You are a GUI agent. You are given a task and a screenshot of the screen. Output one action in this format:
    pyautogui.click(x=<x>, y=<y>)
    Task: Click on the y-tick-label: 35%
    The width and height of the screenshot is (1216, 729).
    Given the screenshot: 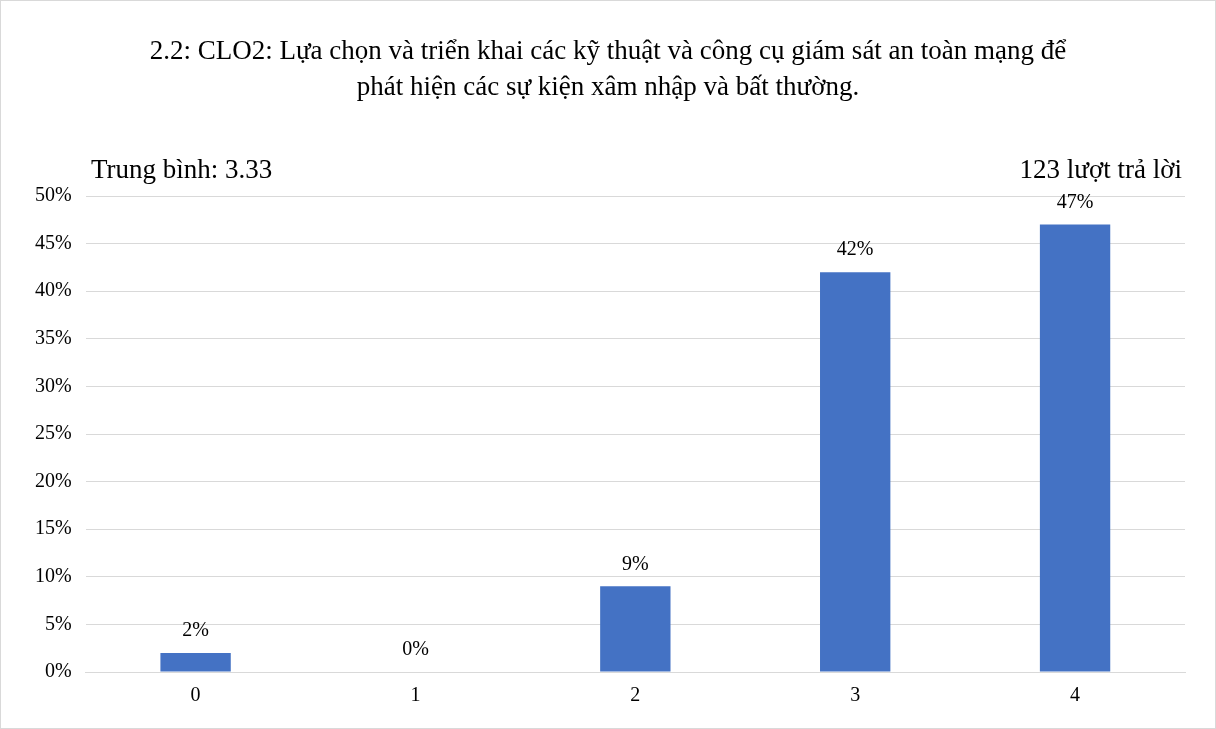 What is the action you would take?
    pyautogui.click(x=53, y=337)
    